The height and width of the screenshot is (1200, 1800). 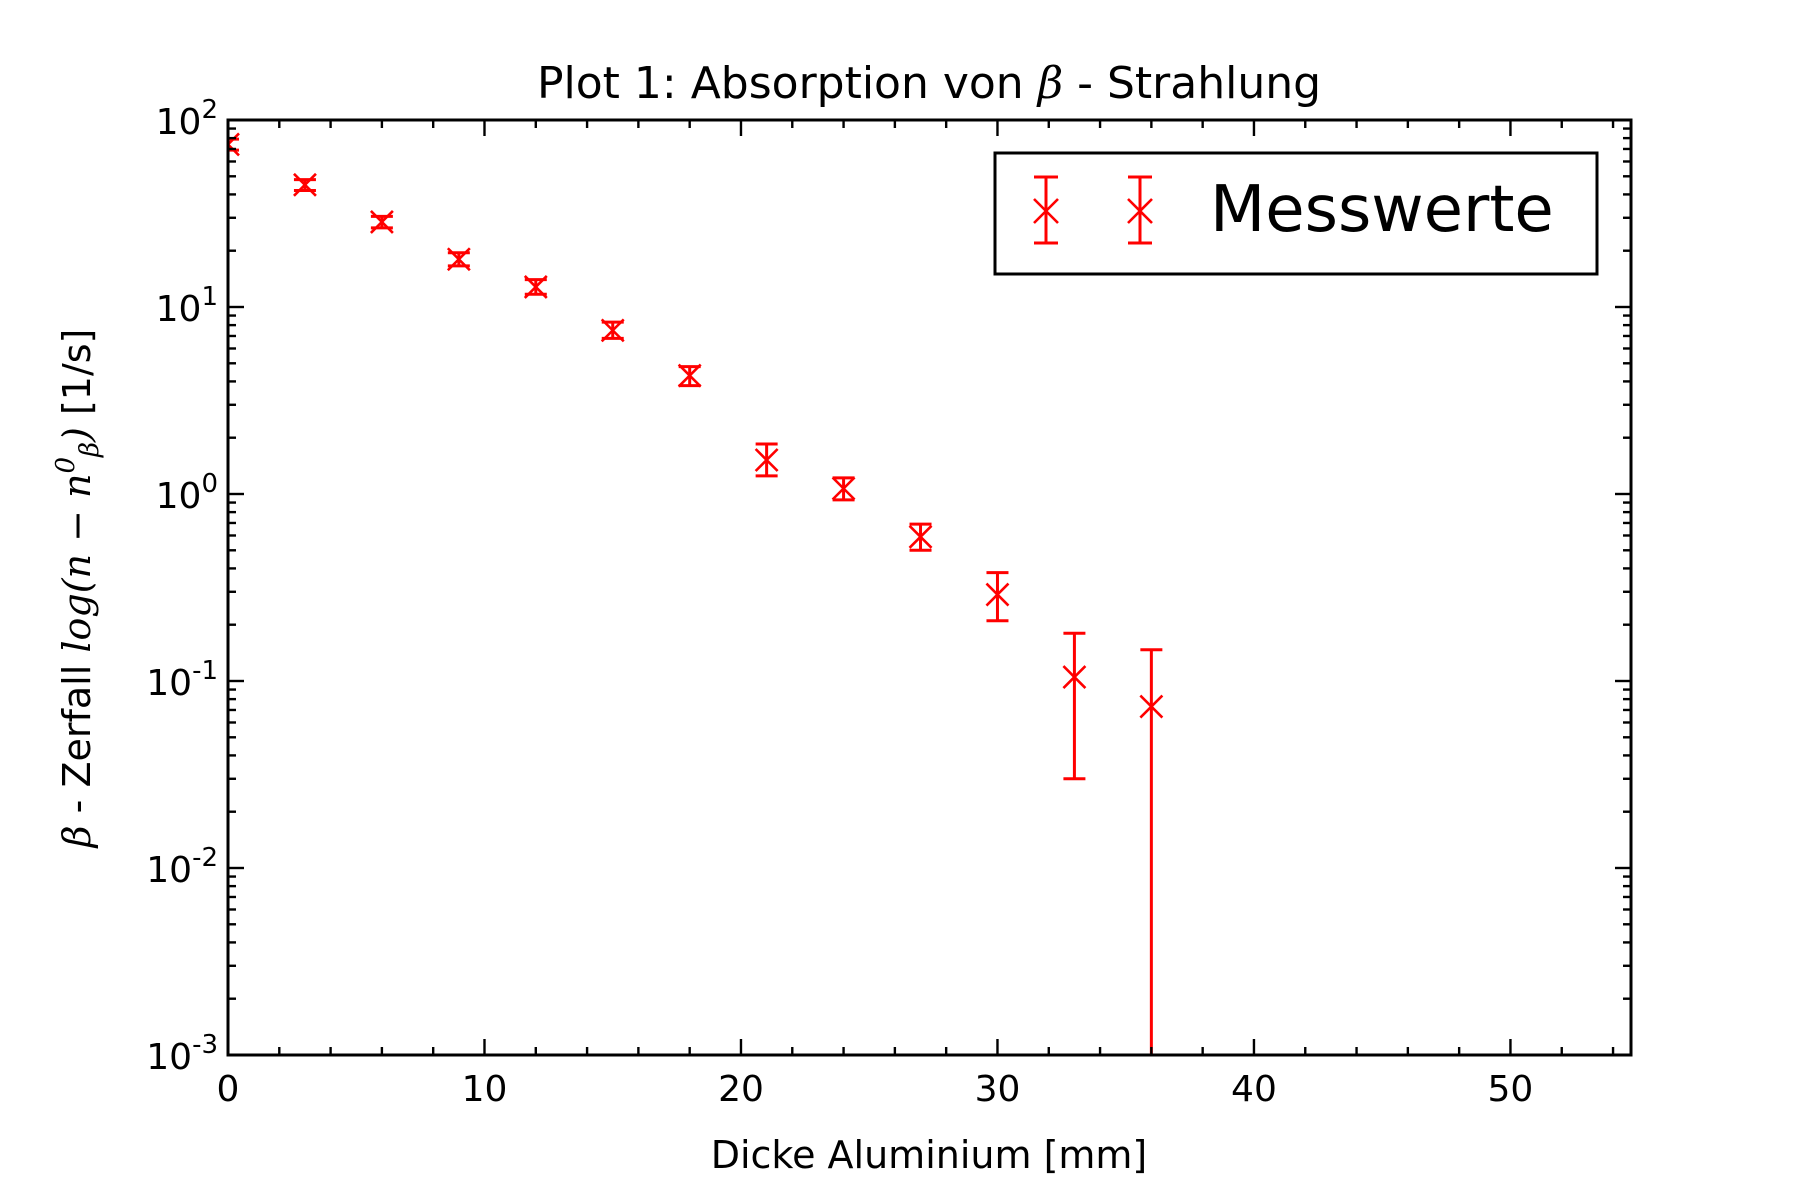 I want to click on x-tick-label: 50, so click(x=1511, y=1089).